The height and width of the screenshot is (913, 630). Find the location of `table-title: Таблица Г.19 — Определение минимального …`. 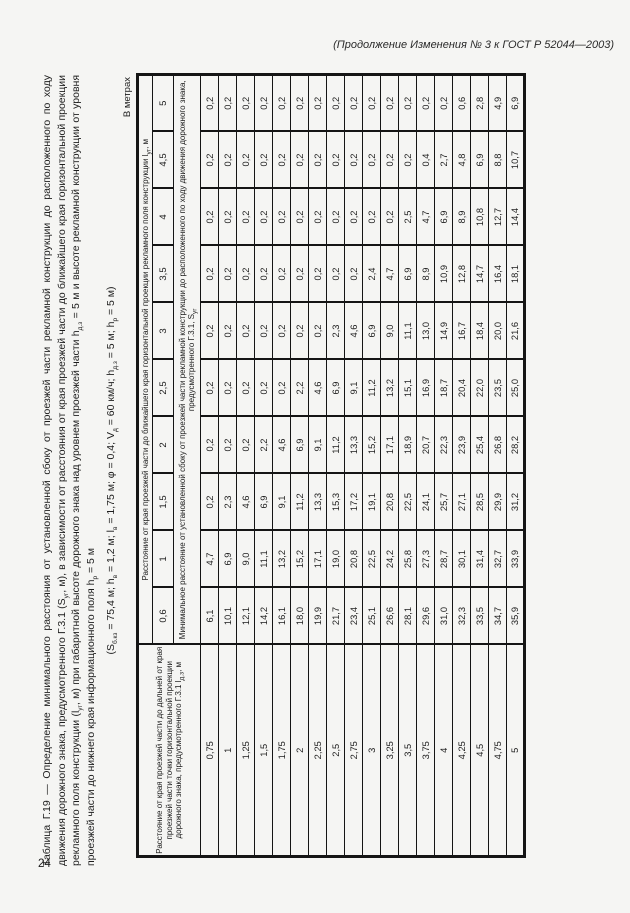

table-title: Таблица Г.19 — Определение минимального … is located at coordinates (70, 470).